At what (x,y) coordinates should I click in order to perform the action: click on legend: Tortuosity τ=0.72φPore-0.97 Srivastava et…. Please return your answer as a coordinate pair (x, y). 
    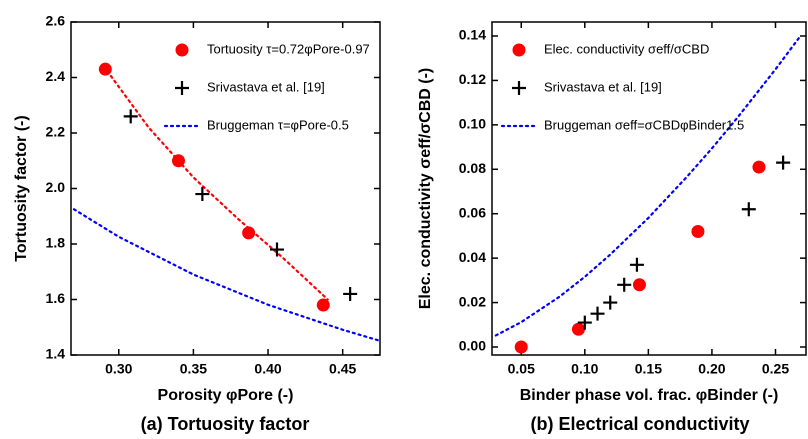
    Looking at the image, I should click on (266, 86).